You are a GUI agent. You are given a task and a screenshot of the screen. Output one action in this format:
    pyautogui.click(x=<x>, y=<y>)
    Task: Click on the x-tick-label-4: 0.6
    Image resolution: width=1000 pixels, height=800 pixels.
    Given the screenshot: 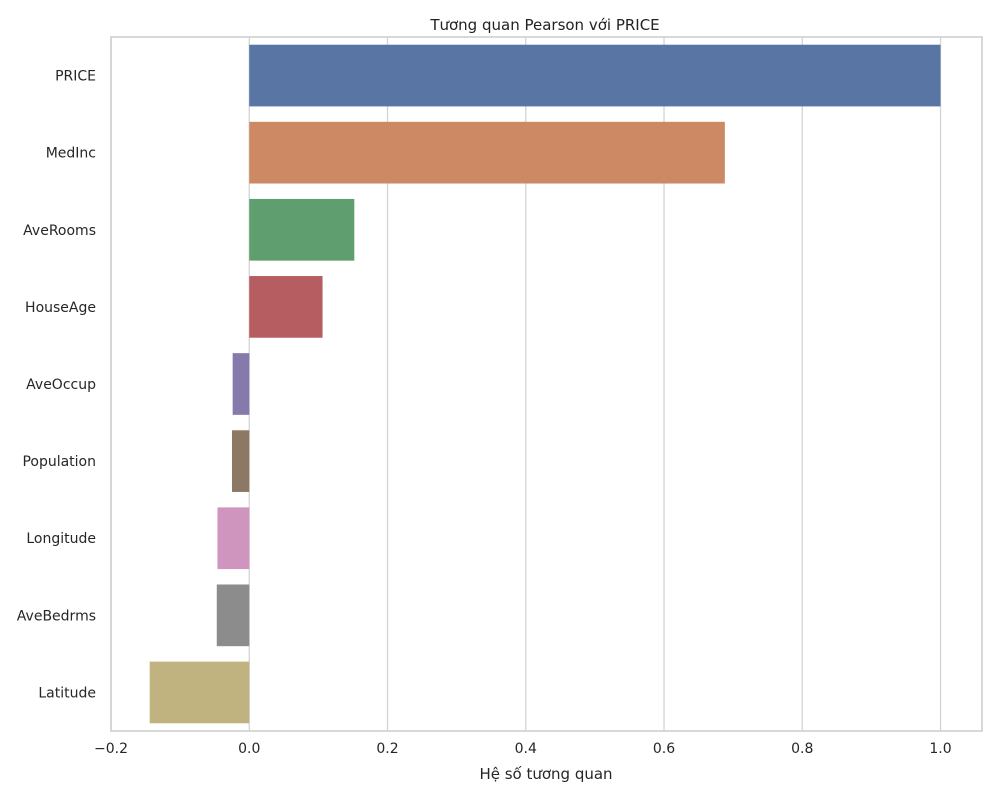 What is the action you would take?
    pyautogui.click(x=664, y=749)
    